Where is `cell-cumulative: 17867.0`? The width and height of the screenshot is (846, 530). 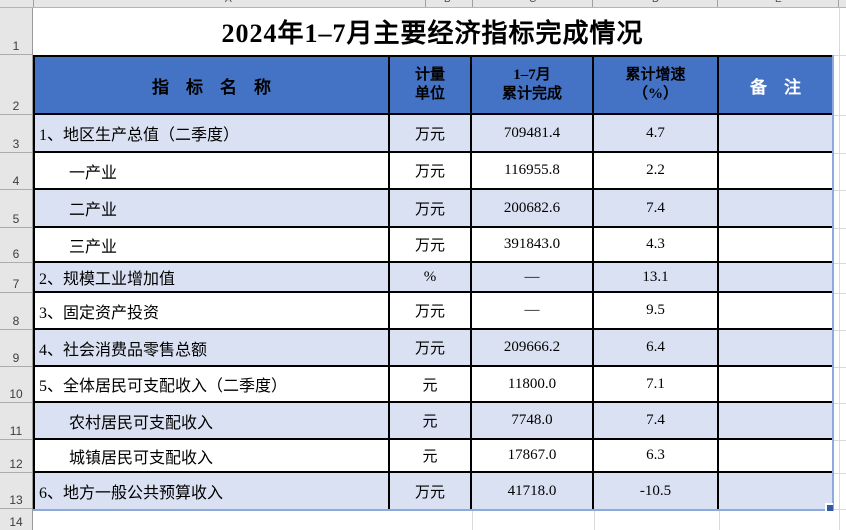 cell-cumulative: 17867.0 is located at coordinates (533, 456).